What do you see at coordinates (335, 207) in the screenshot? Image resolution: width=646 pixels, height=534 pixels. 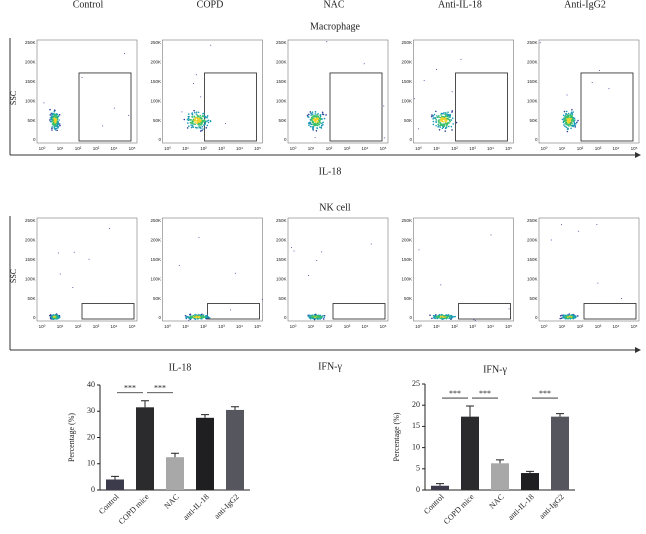 I see `section-title: NK cell` at bounding box center [335, 207].